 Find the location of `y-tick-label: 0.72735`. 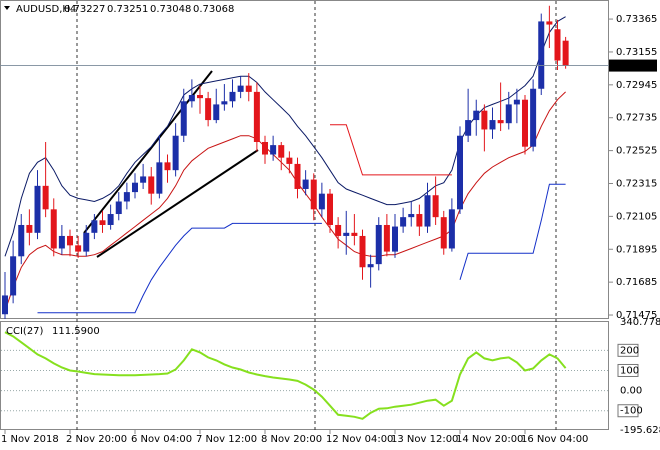

y-tick-label: 0.72735 is located at coordinates (636, 118).